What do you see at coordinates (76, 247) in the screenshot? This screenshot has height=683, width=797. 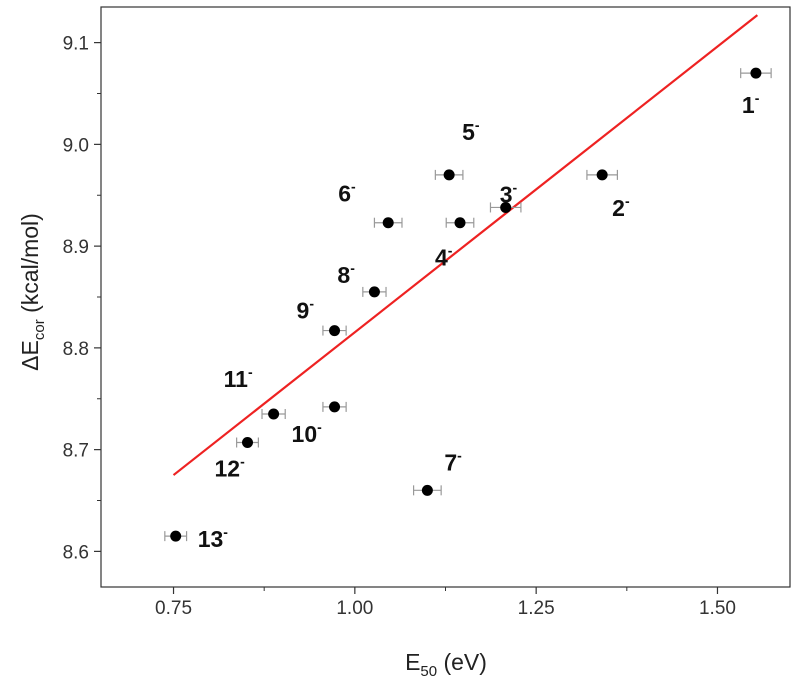 I see `y-tick-label: 8.9` at bounding box center [76, 247].